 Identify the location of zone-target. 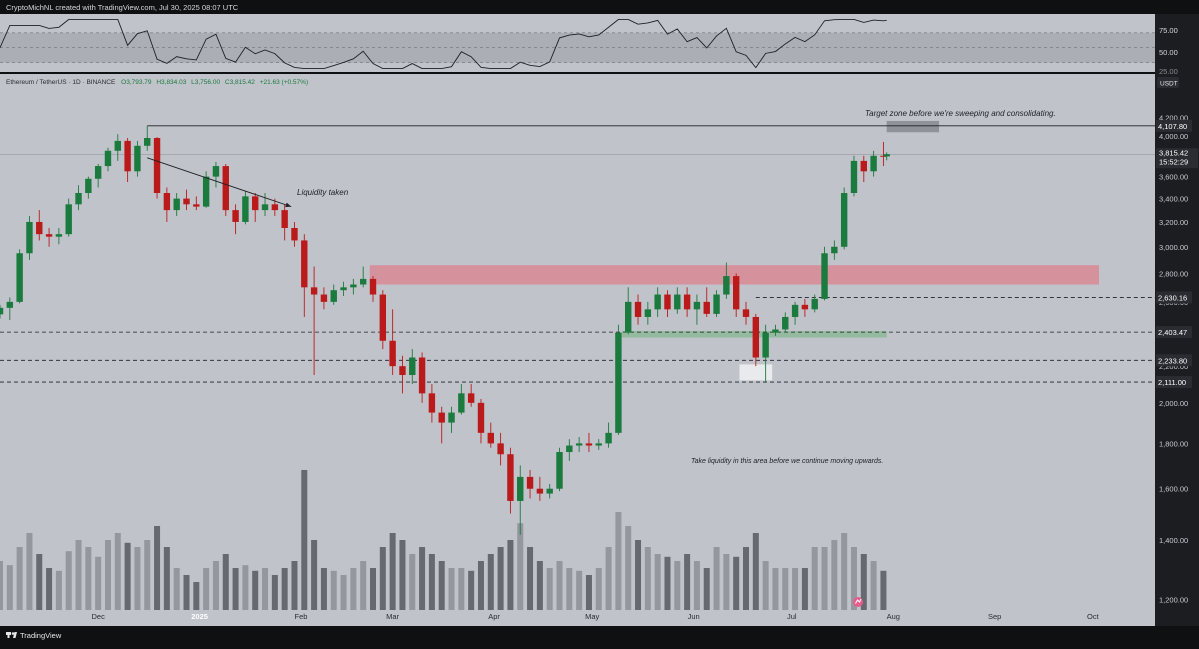
(913, 126).